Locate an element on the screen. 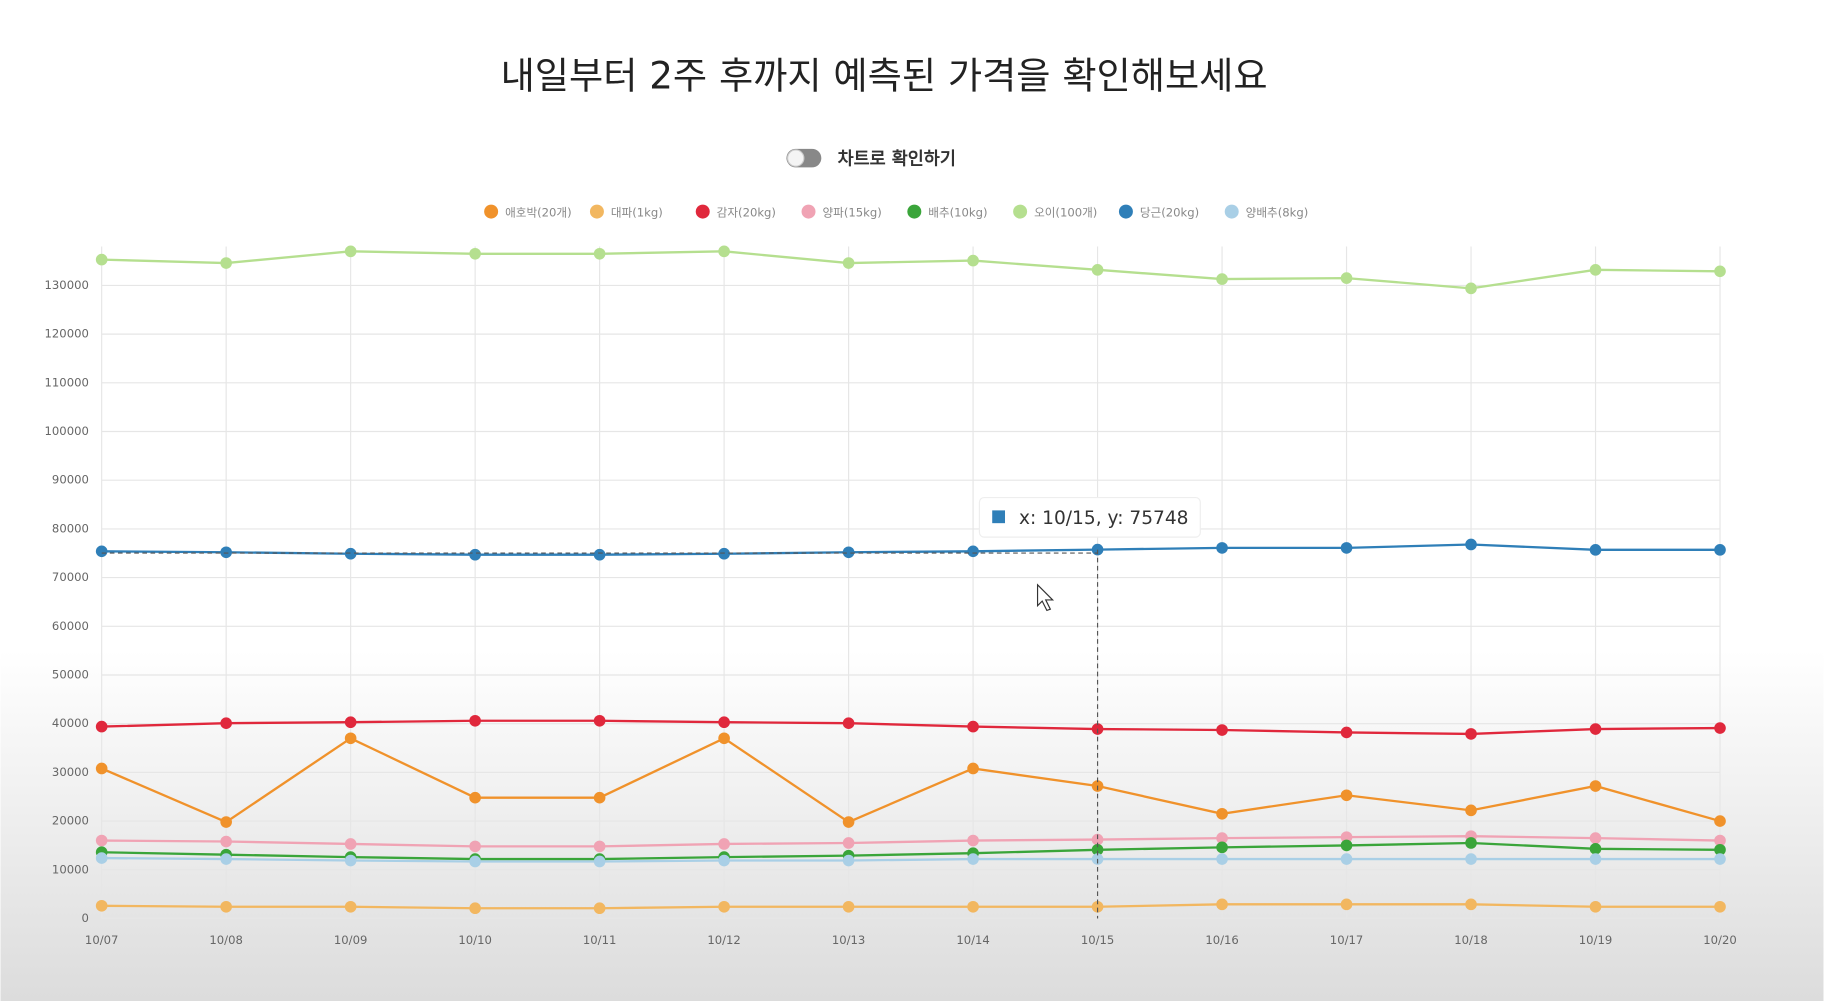 The image size is (1824, 1005). toggle-knob is located at coordinates (796, 158).